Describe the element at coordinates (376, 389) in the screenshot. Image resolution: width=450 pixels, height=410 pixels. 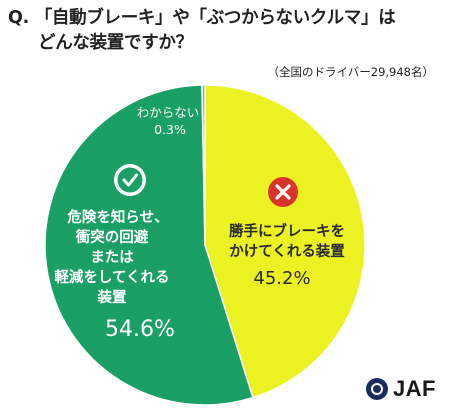
I see `jaf-emblem-icon` at that location.